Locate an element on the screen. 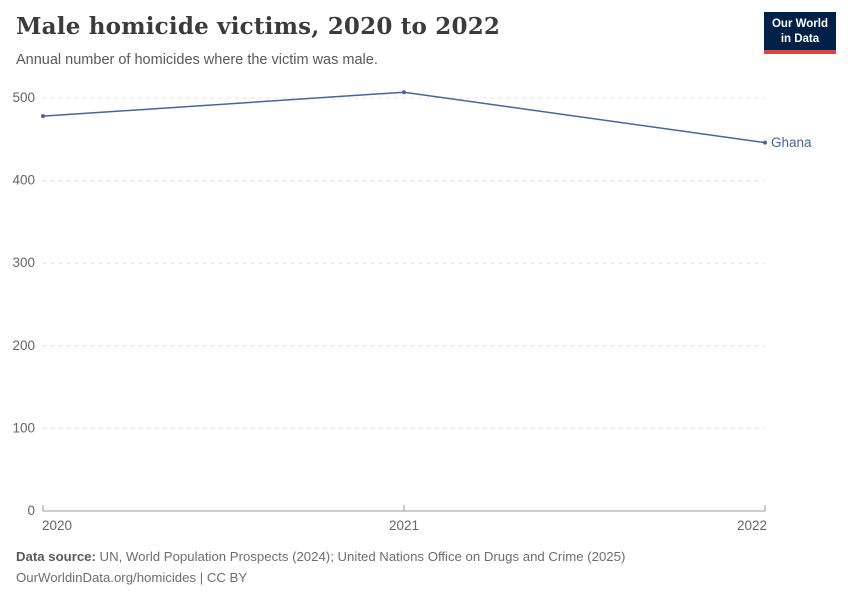  y-tick-label: 200 is located at coordinates (23, 345).